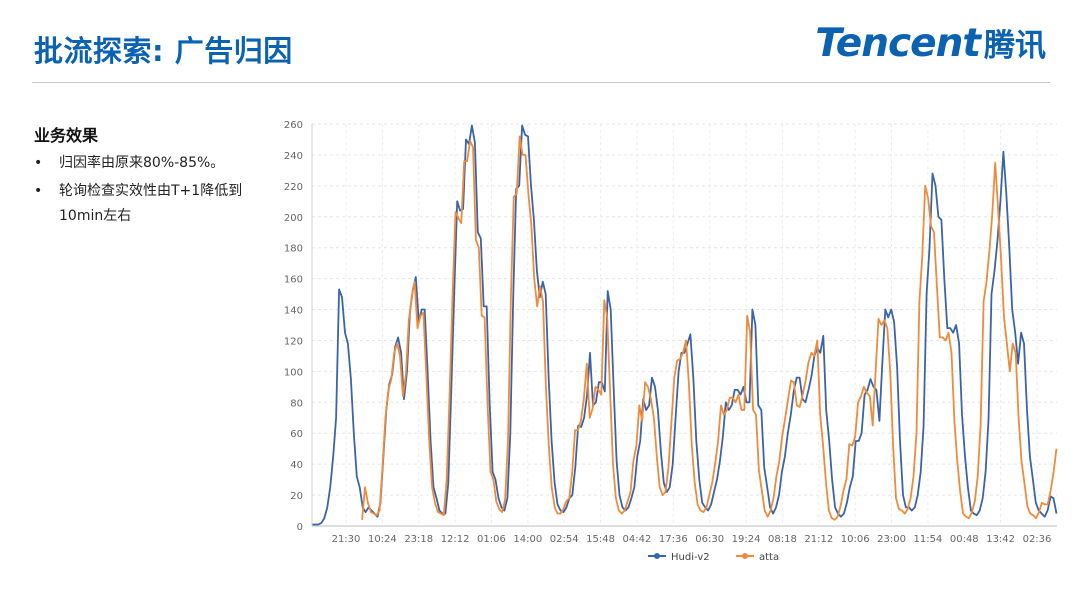  I want to click on x-tick-label: 21:30, so click(346, 539).